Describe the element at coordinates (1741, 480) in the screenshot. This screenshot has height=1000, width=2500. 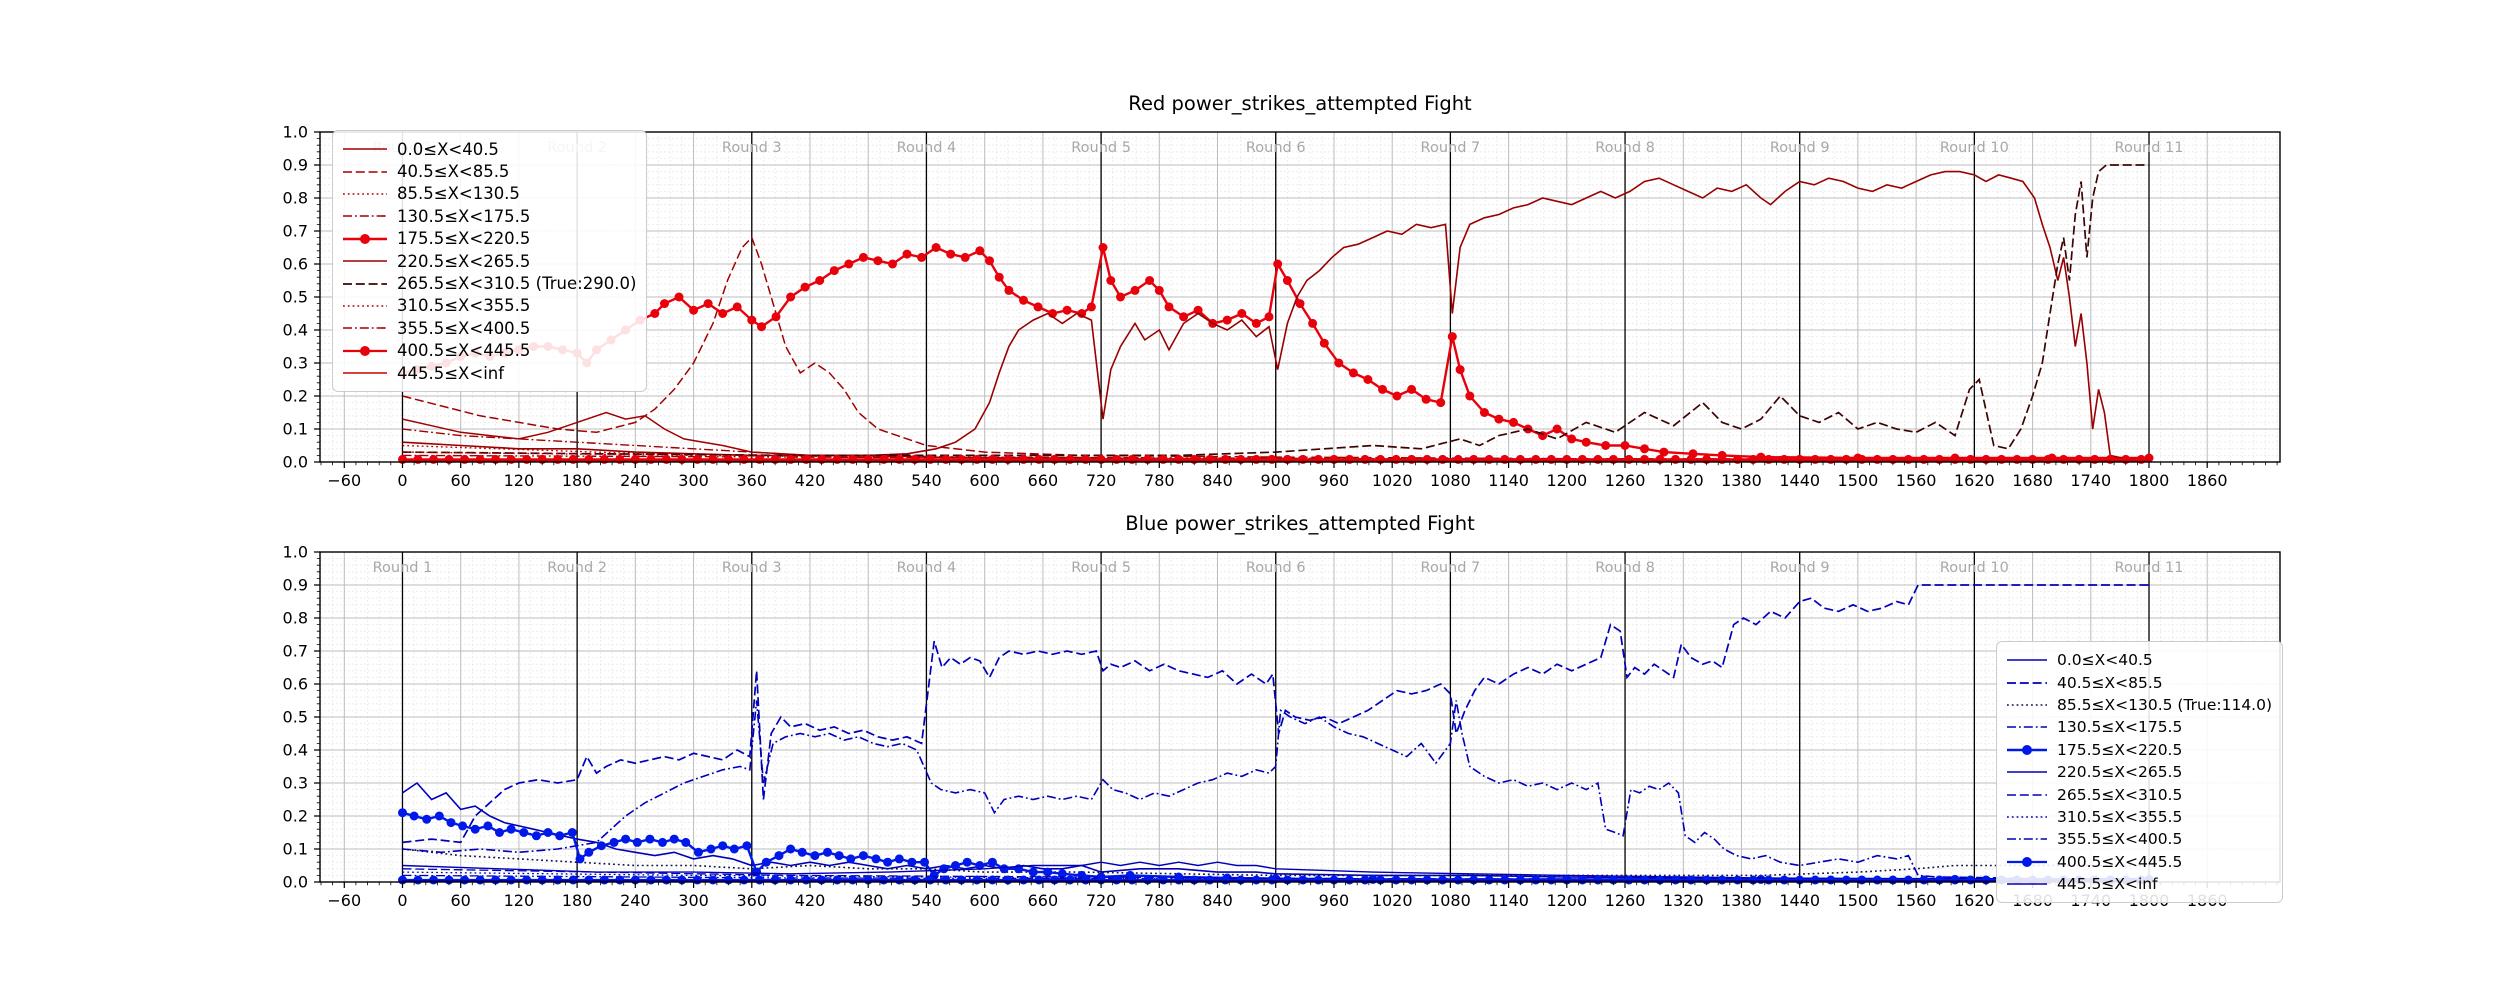
I see `x-tick-label: 1380` at that location.